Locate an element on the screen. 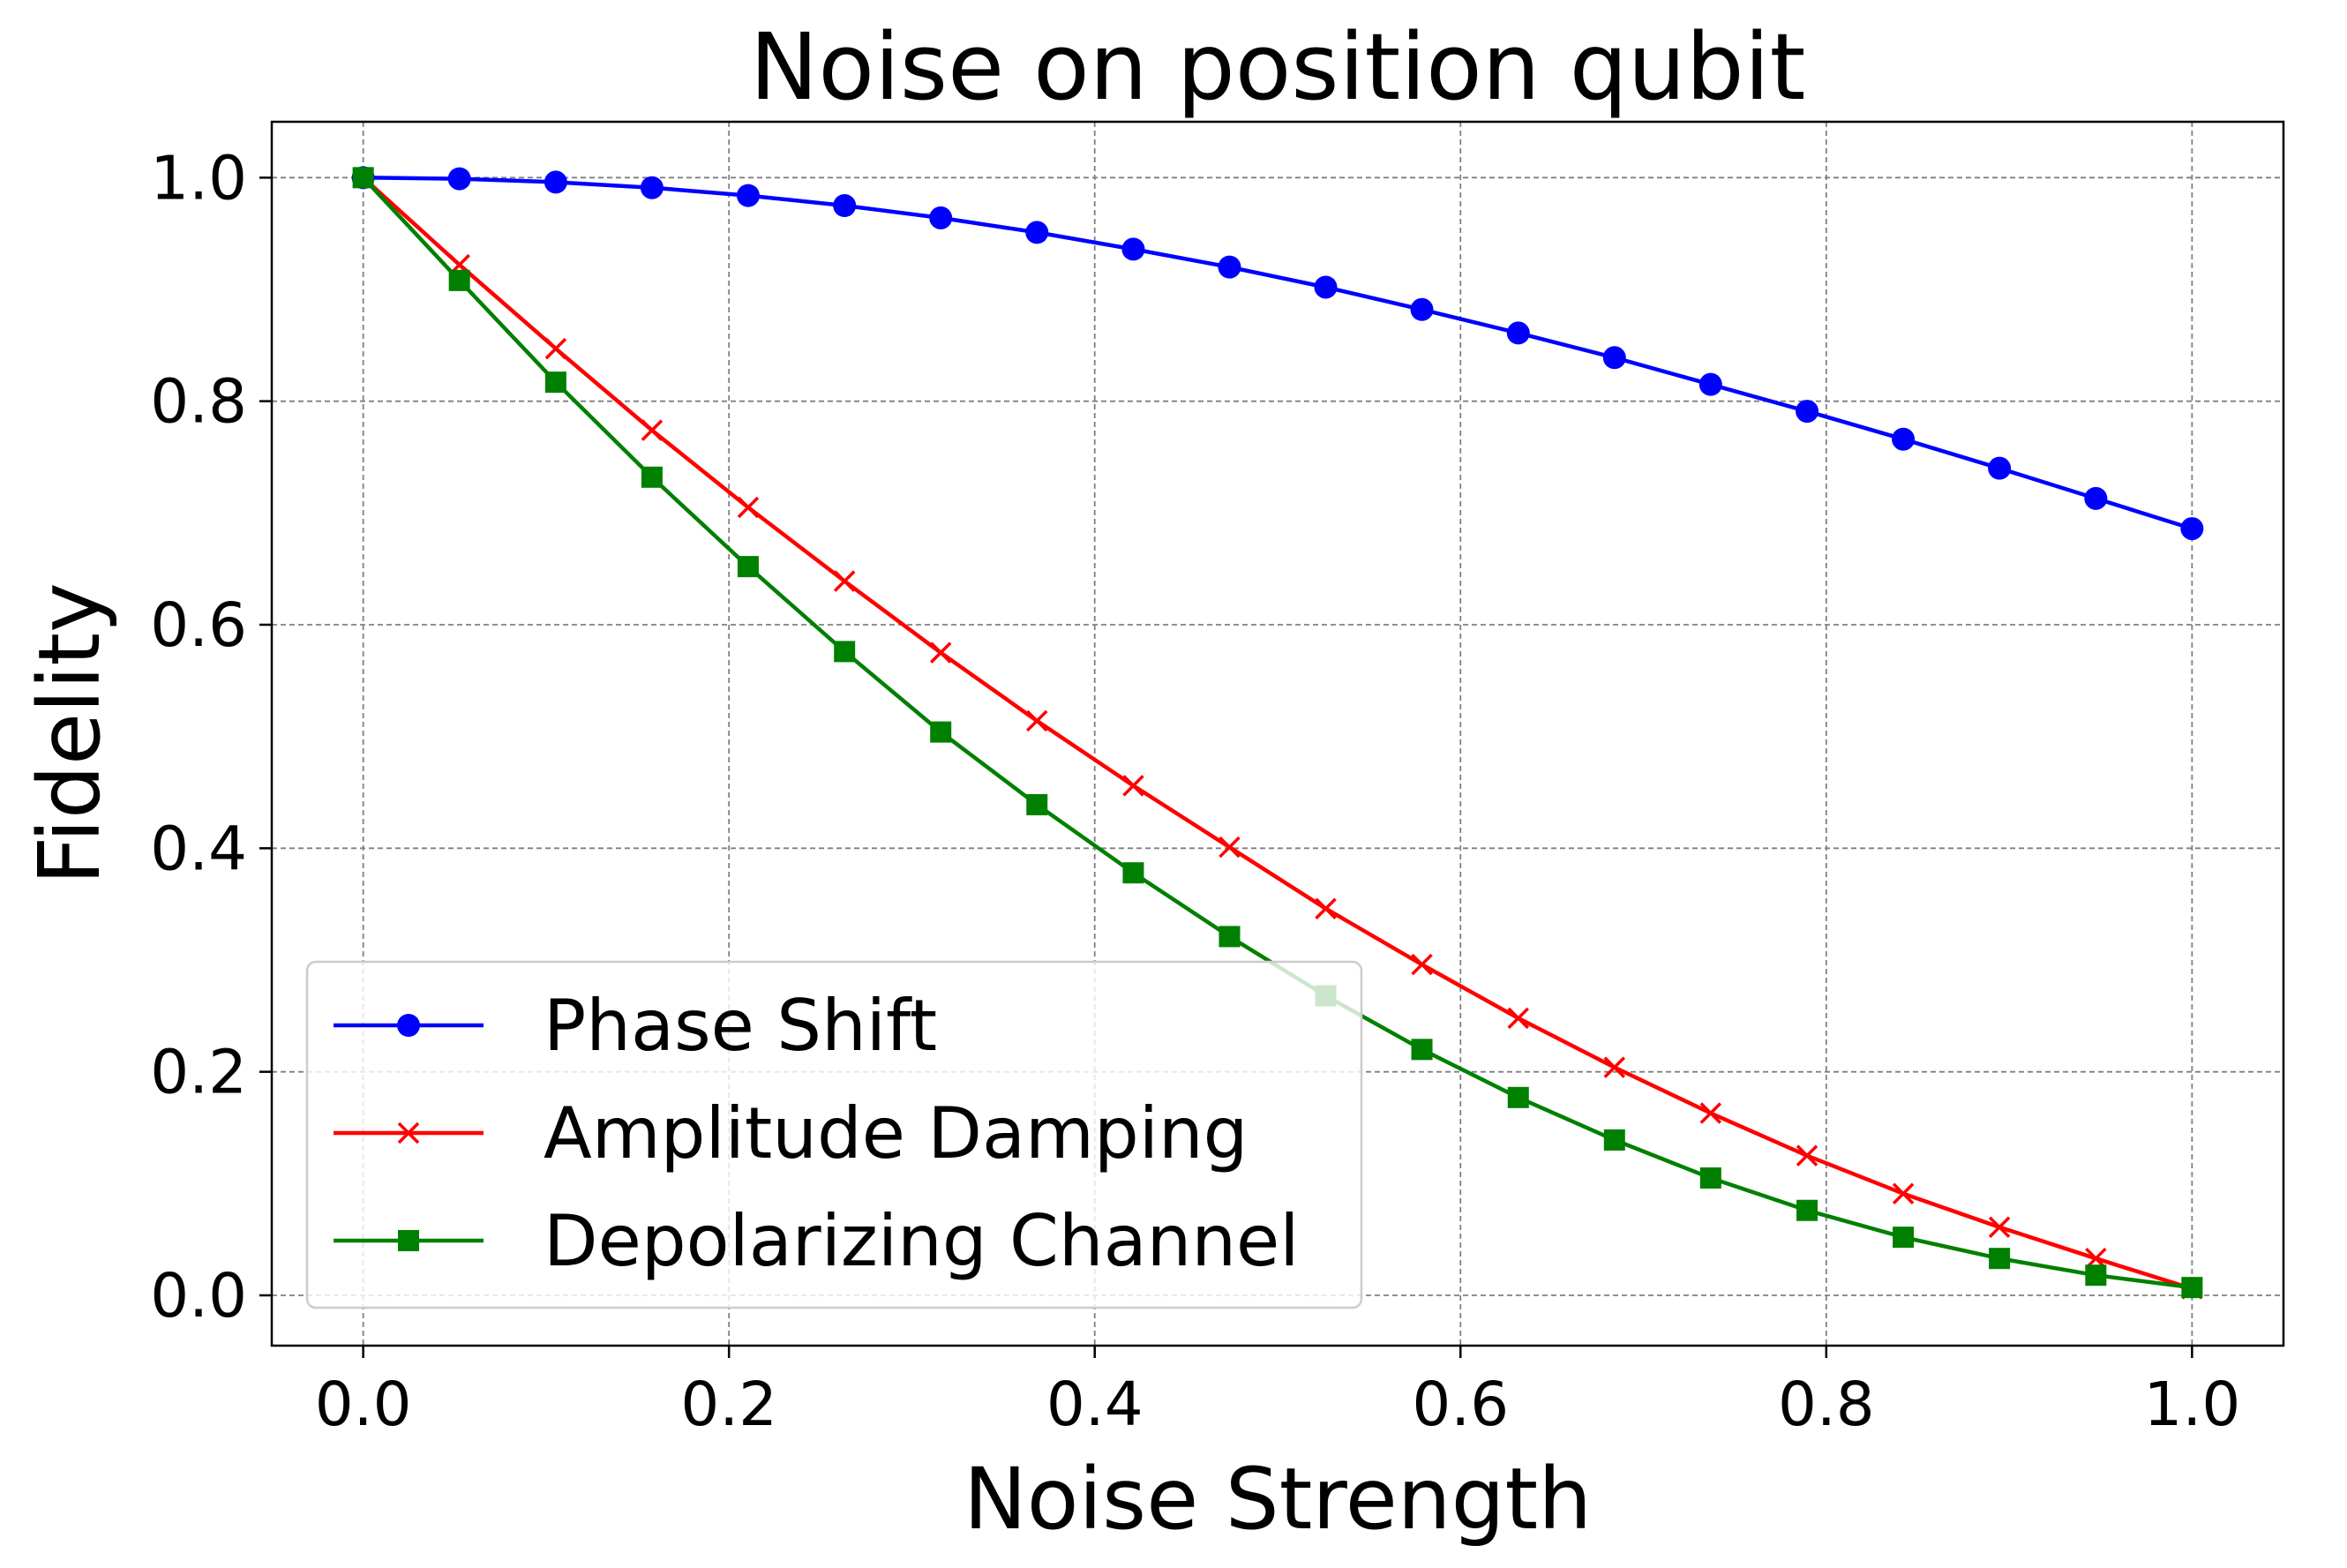 This screenshot has height=1568, width=2347. y-tick-label: 0.4 is located at coordinates (198, 849).